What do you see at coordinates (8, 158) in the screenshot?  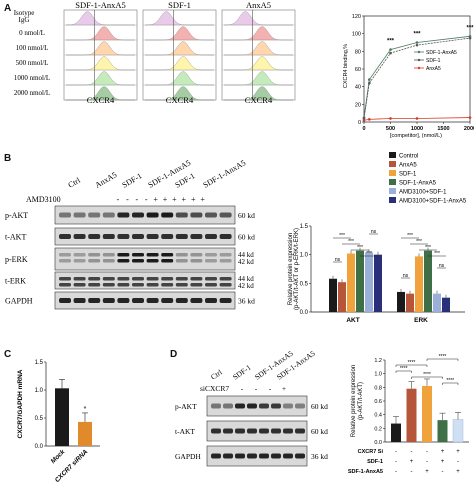 I see `panel-b-letter: B` at bounding box center [8, 158].